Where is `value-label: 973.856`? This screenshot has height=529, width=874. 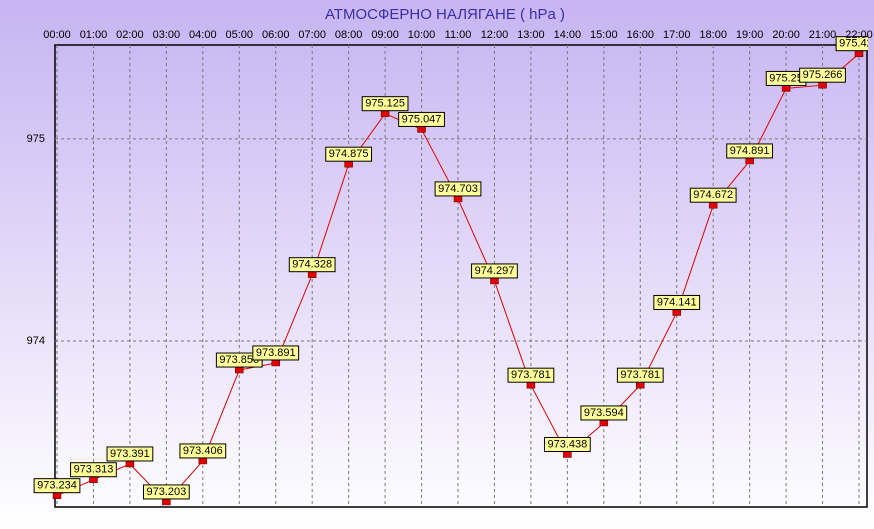
value-label: 973.856 is located at coordinates (239, 360).